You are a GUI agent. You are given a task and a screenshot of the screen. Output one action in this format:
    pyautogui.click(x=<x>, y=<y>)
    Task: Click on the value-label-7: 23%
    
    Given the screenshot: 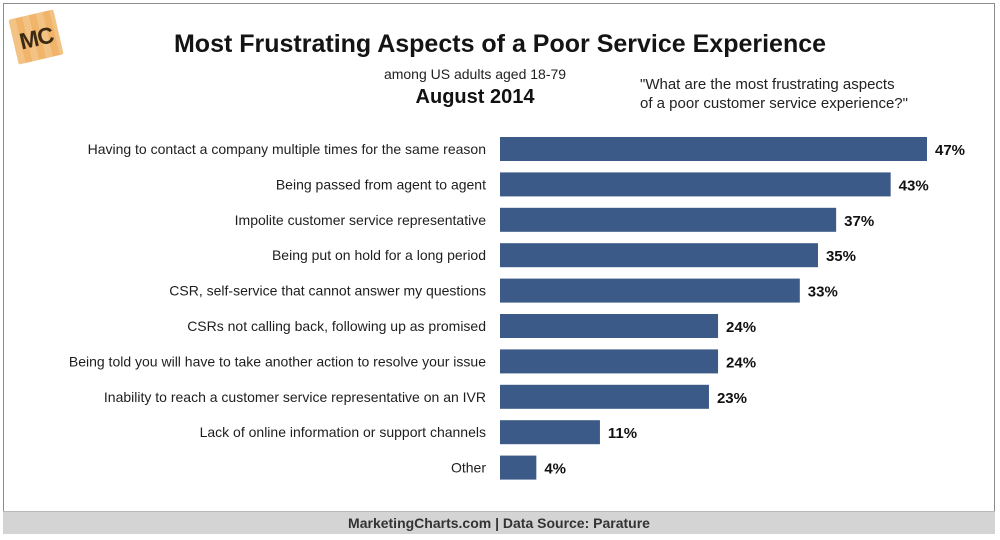 What is the action you would take?
    pyautogui.click(x=732, y=398)
    